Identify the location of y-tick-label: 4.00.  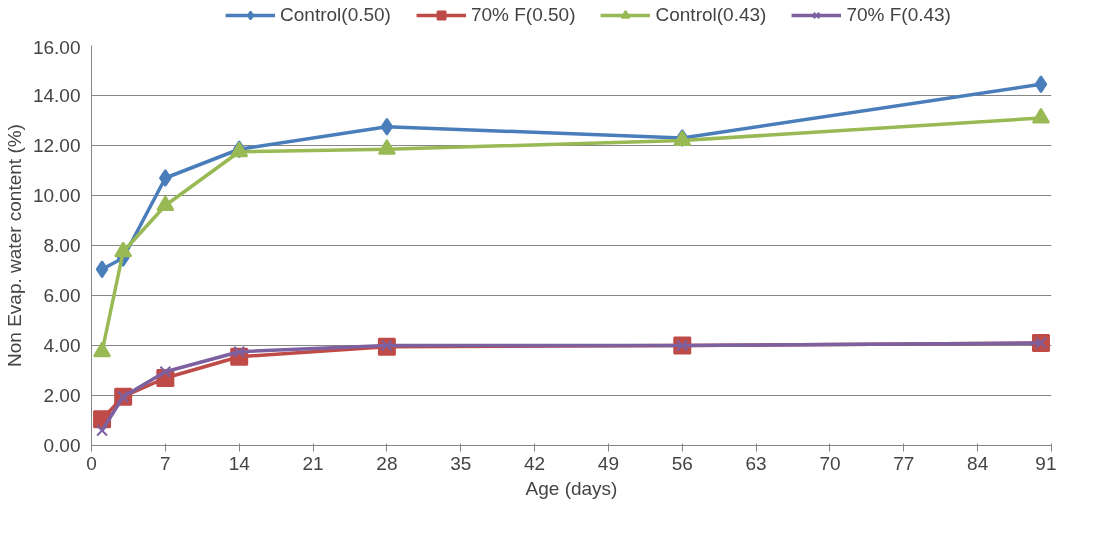
(62, 345).